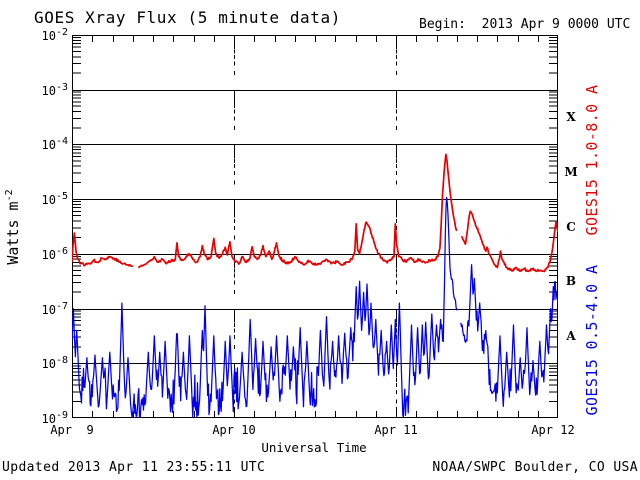 Image resolution: width=640 pixels, height=480 pixels. Describe the element at coordinates (55, 418) in the screenshot. I see `y-tick-label: 10⁻⁹` at that location.